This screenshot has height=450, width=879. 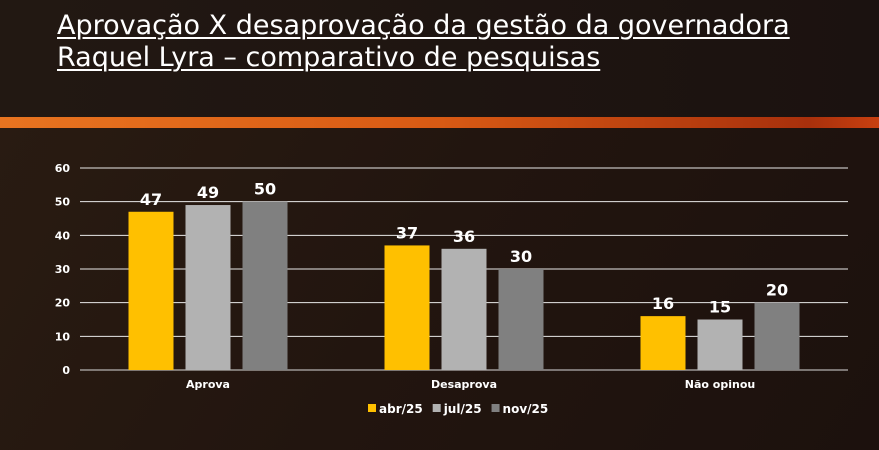 I want to click on y-tick-label: 20, so click(x=63, y=303).